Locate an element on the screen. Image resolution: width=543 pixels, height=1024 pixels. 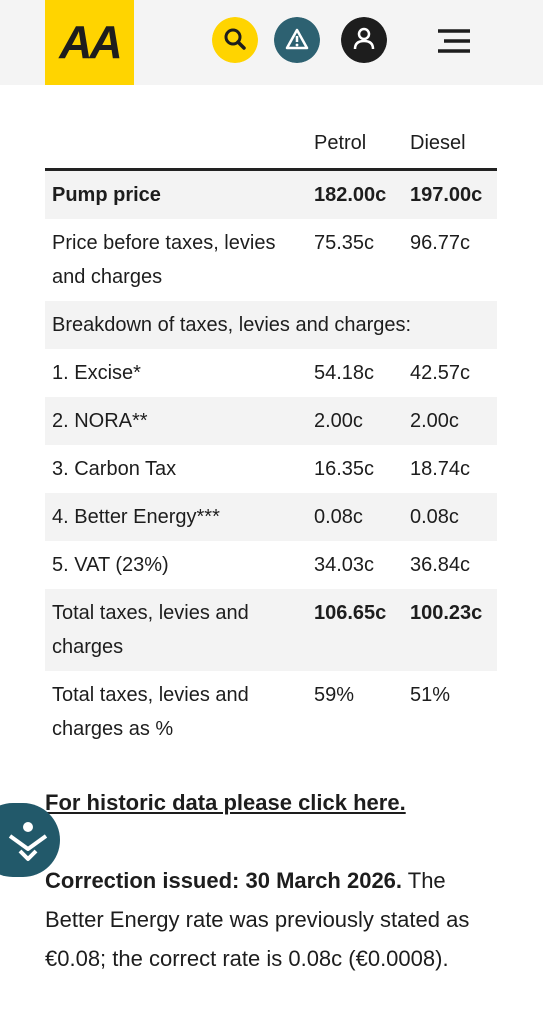
row-label: Price before taxes, levies and charges is located at coordinates (164, 260).